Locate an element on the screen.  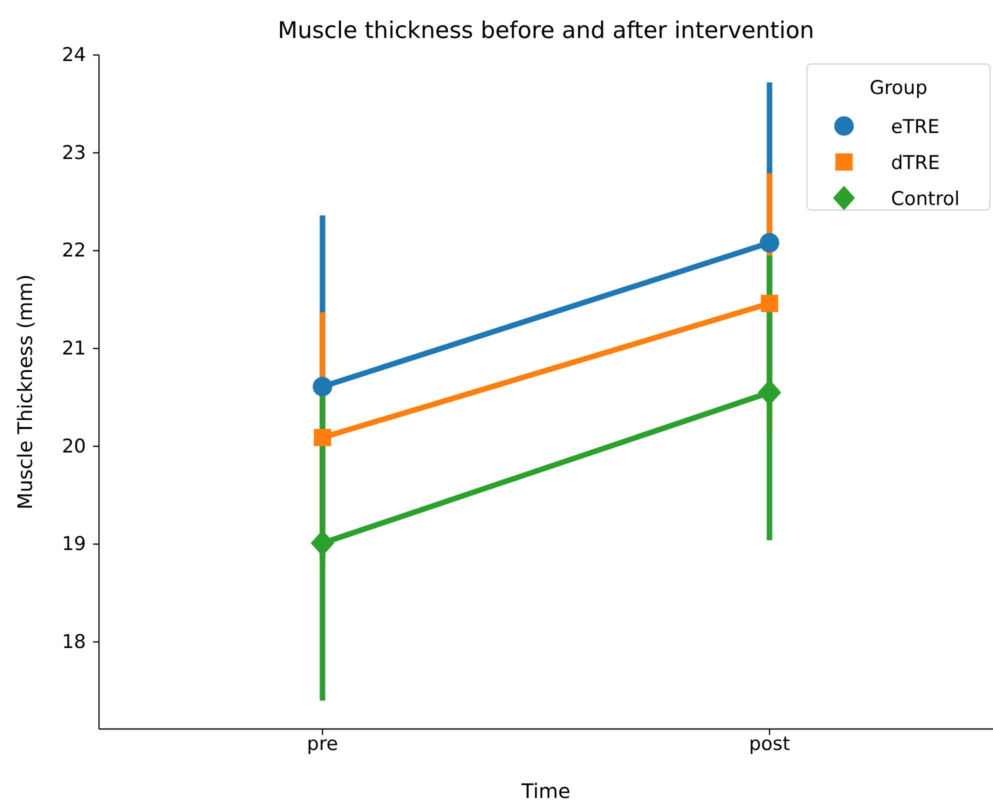
y-tick-label: 21 is located at coordinates (74, 349).